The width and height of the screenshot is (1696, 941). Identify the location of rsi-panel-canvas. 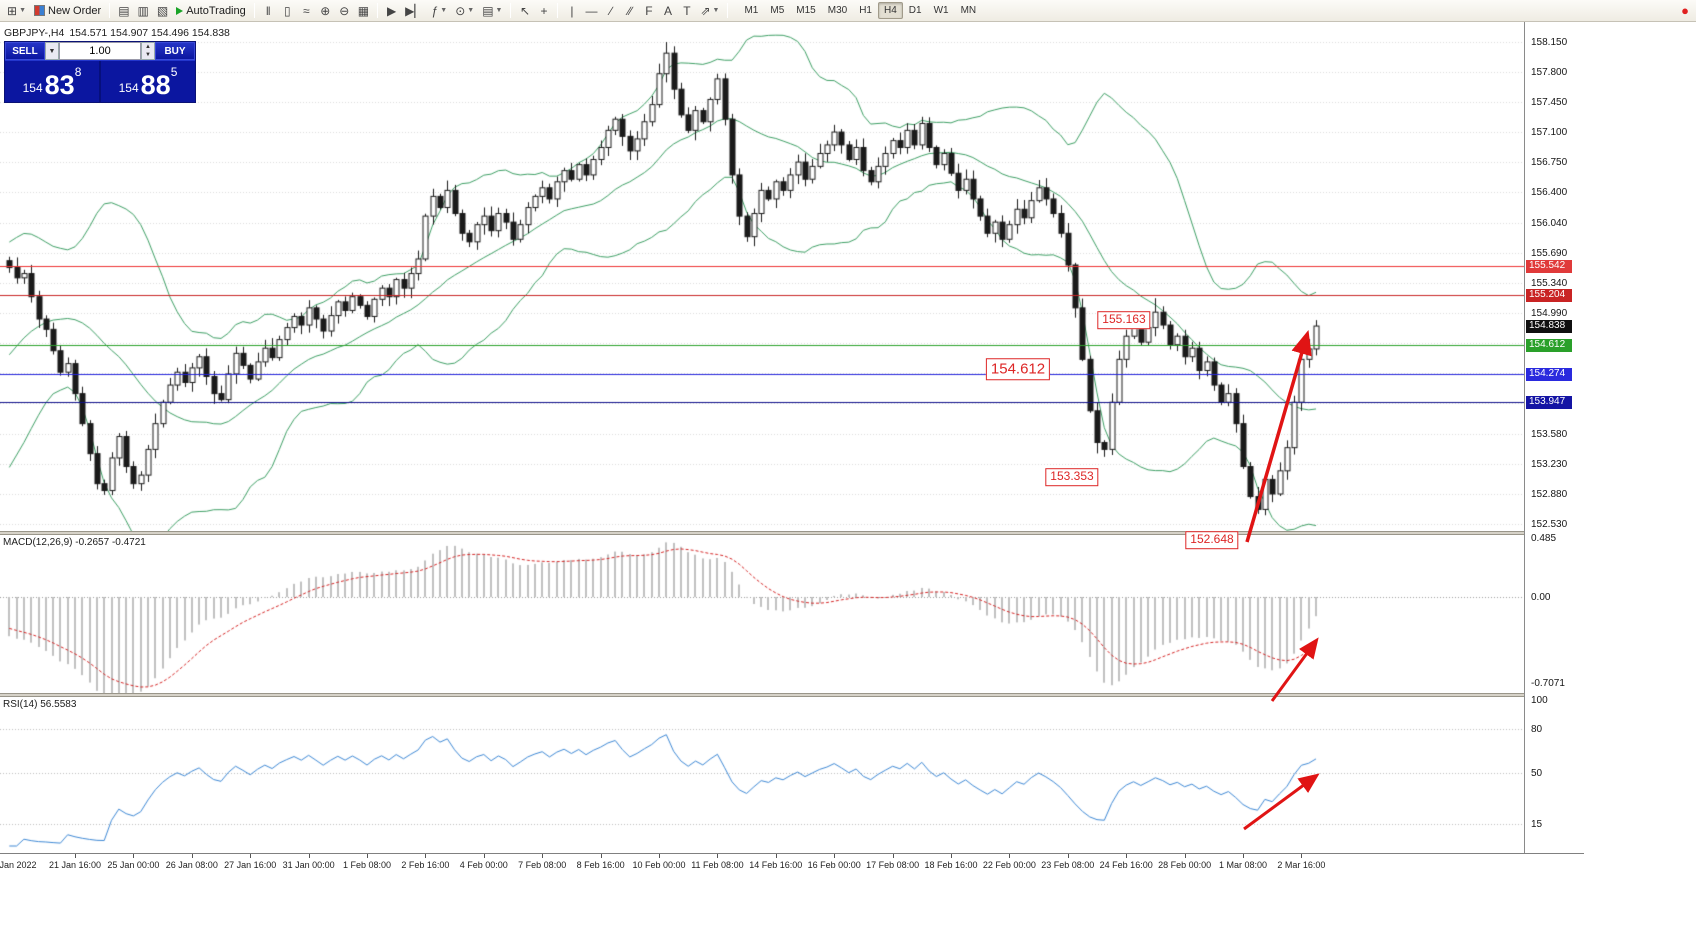
(762, 775).